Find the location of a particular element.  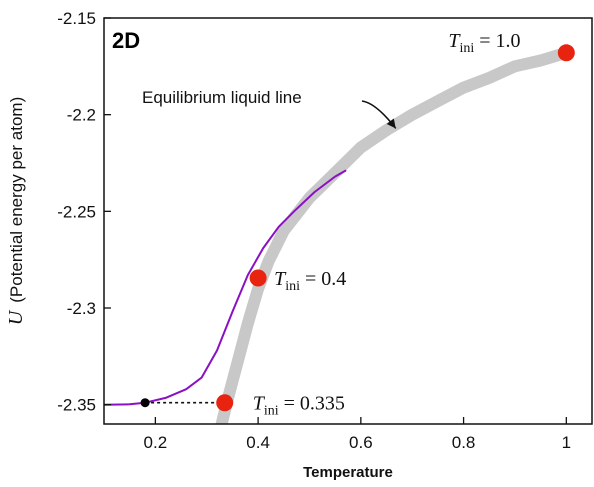

y-axis-label: U (Potential energy per atom) is located at coordinates (16, 211).